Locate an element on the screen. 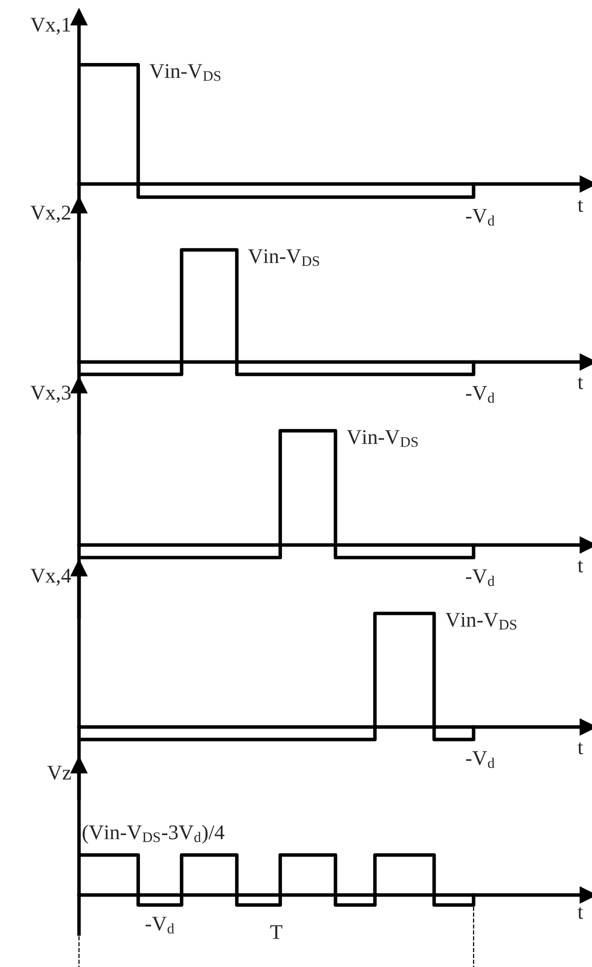 Image resolution: width=592 pixels, height=967 pixels. y-axis-title: Vz is located at coordinates (59, 773).